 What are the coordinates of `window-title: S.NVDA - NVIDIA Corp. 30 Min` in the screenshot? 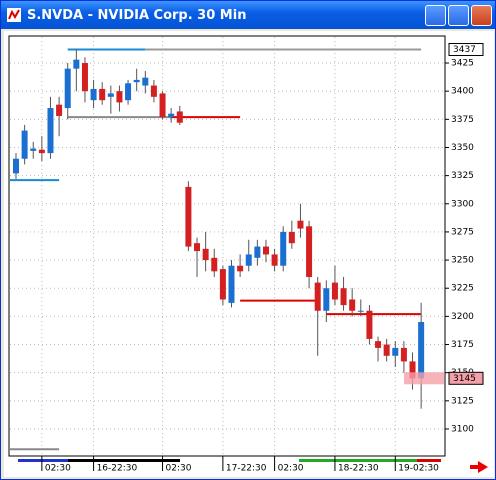 It's located at (137, 15).